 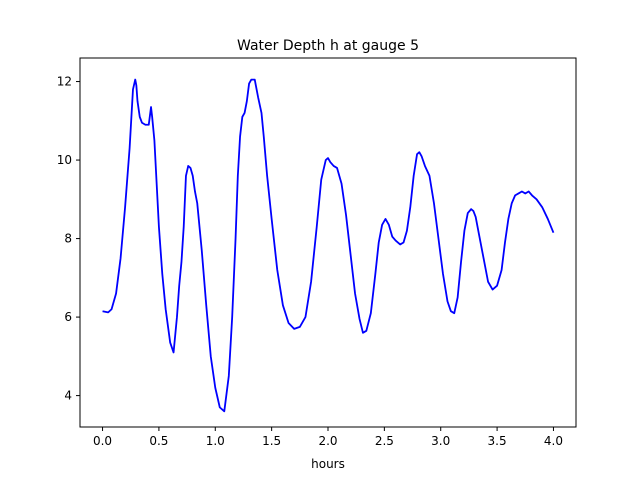 I want to click on x-tick-label: 0.5, so click(x=158, y=441).